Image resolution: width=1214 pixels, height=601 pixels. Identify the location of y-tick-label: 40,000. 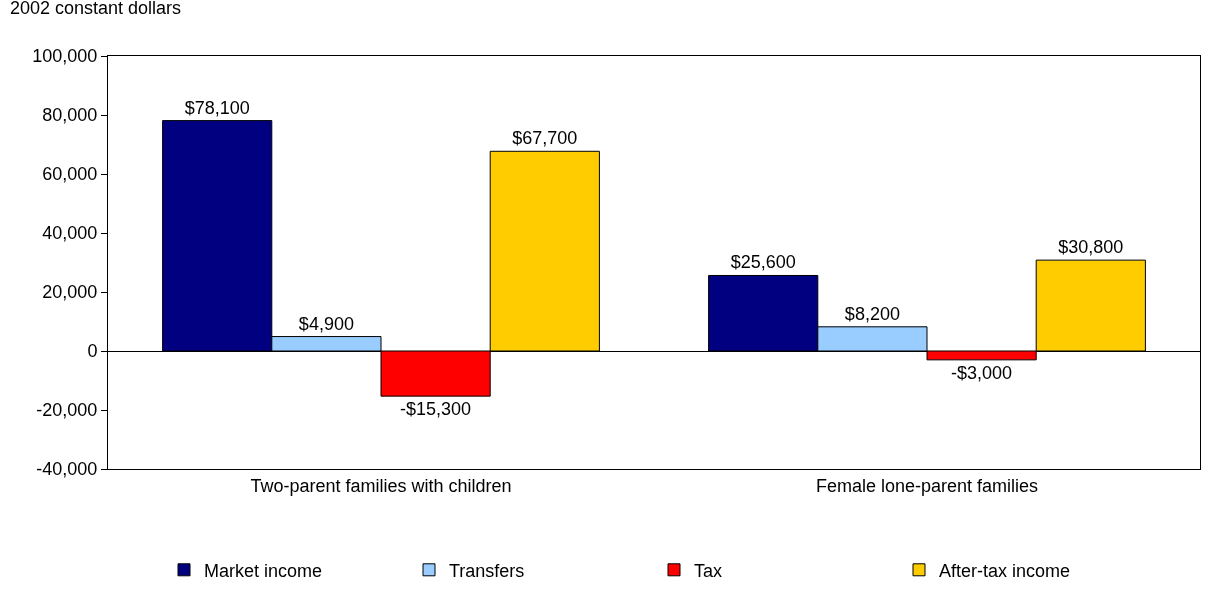
(70, 233).